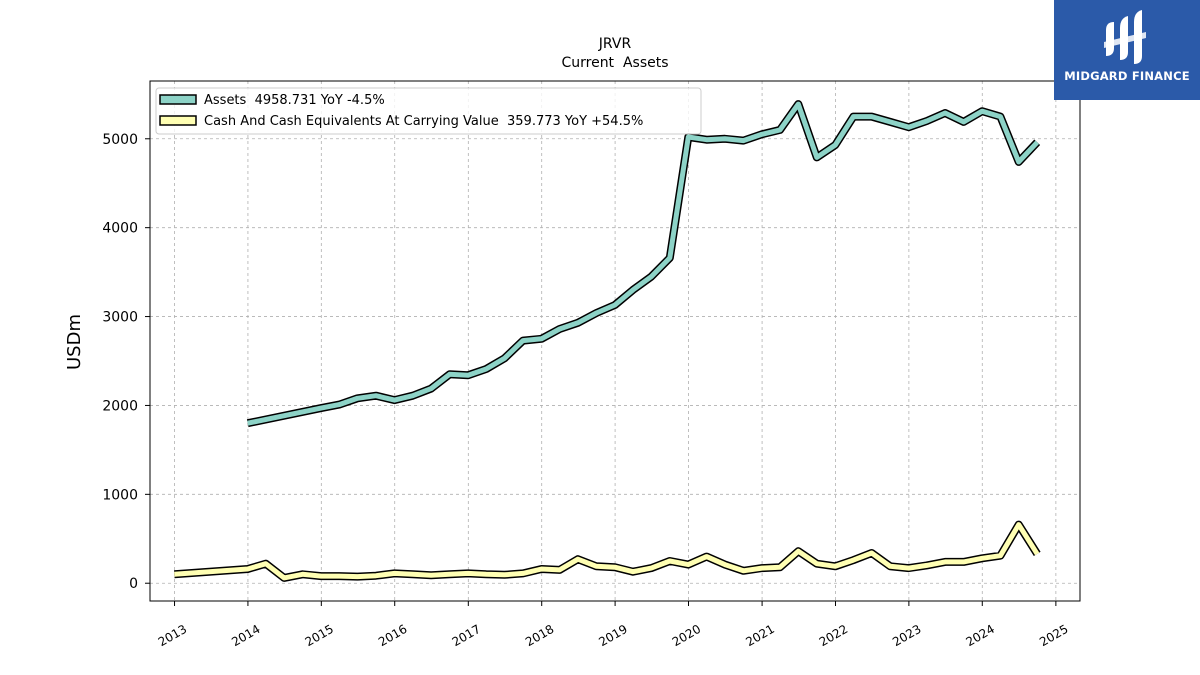 The image size is (1200, 675). What do you see at coordinates (120, 318) in the screenshot?
I see `y-tick-label: 3000` at bounding box center [120, 318].